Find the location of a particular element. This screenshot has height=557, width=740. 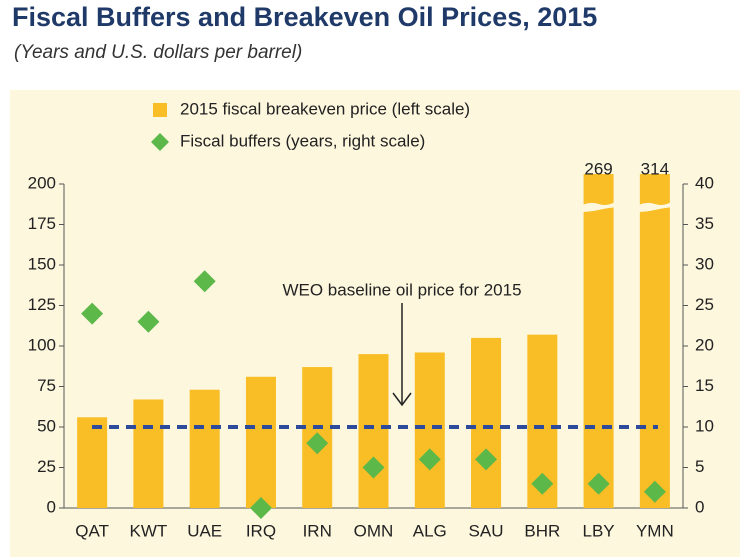

y-tick-label: 50 is located at coordinates (46, 425).